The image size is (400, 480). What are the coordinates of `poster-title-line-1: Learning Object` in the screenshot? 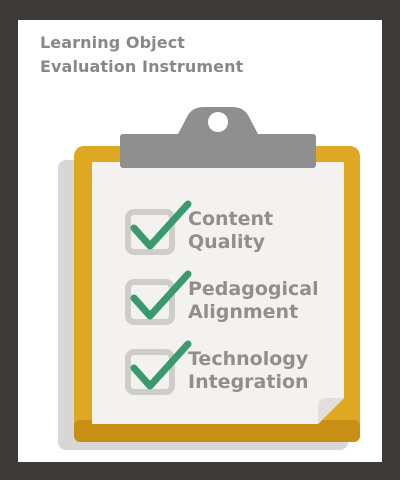 It's located at (113, 42).